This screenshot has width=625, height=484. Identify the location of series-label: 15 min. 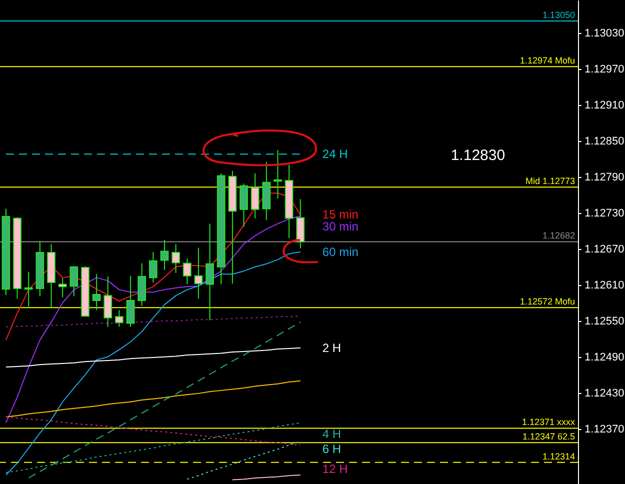
(340, 215).